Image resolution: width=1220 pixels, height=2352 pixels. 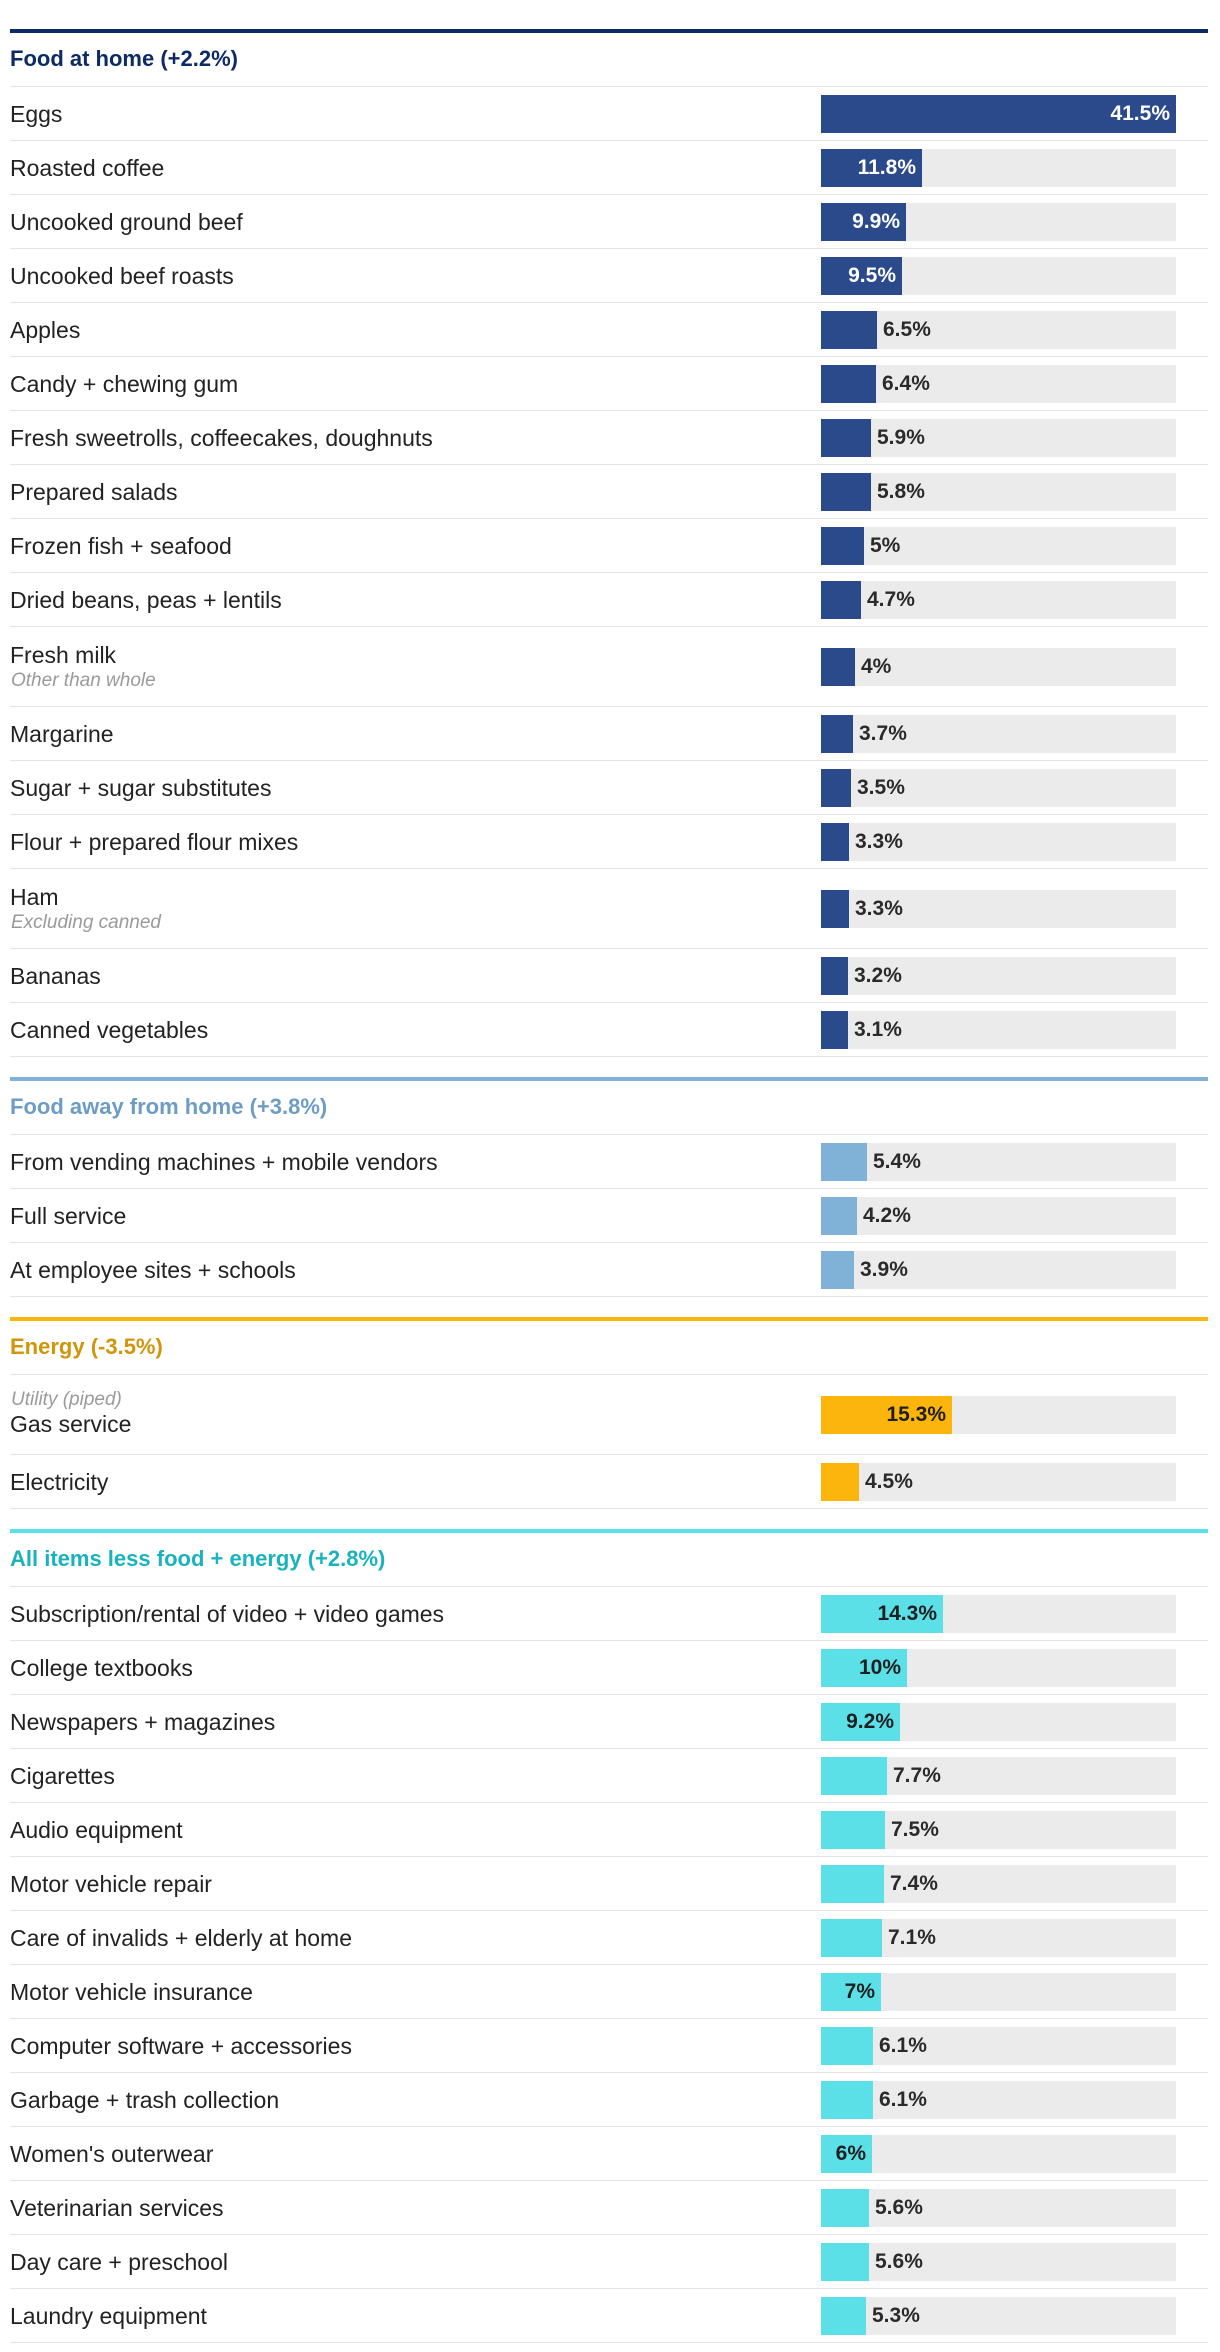 I want to click on bar-value-label: 15.3%, so click(x=916, y=1414).